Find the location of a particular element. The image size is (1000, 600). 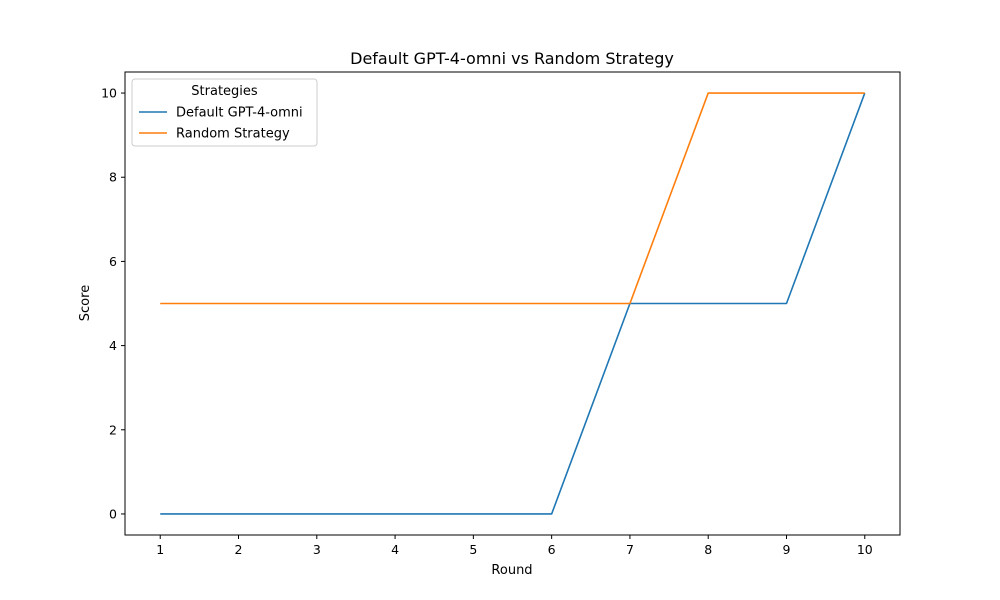

x-tick-label: 2 is located at coordinates (239, 549).